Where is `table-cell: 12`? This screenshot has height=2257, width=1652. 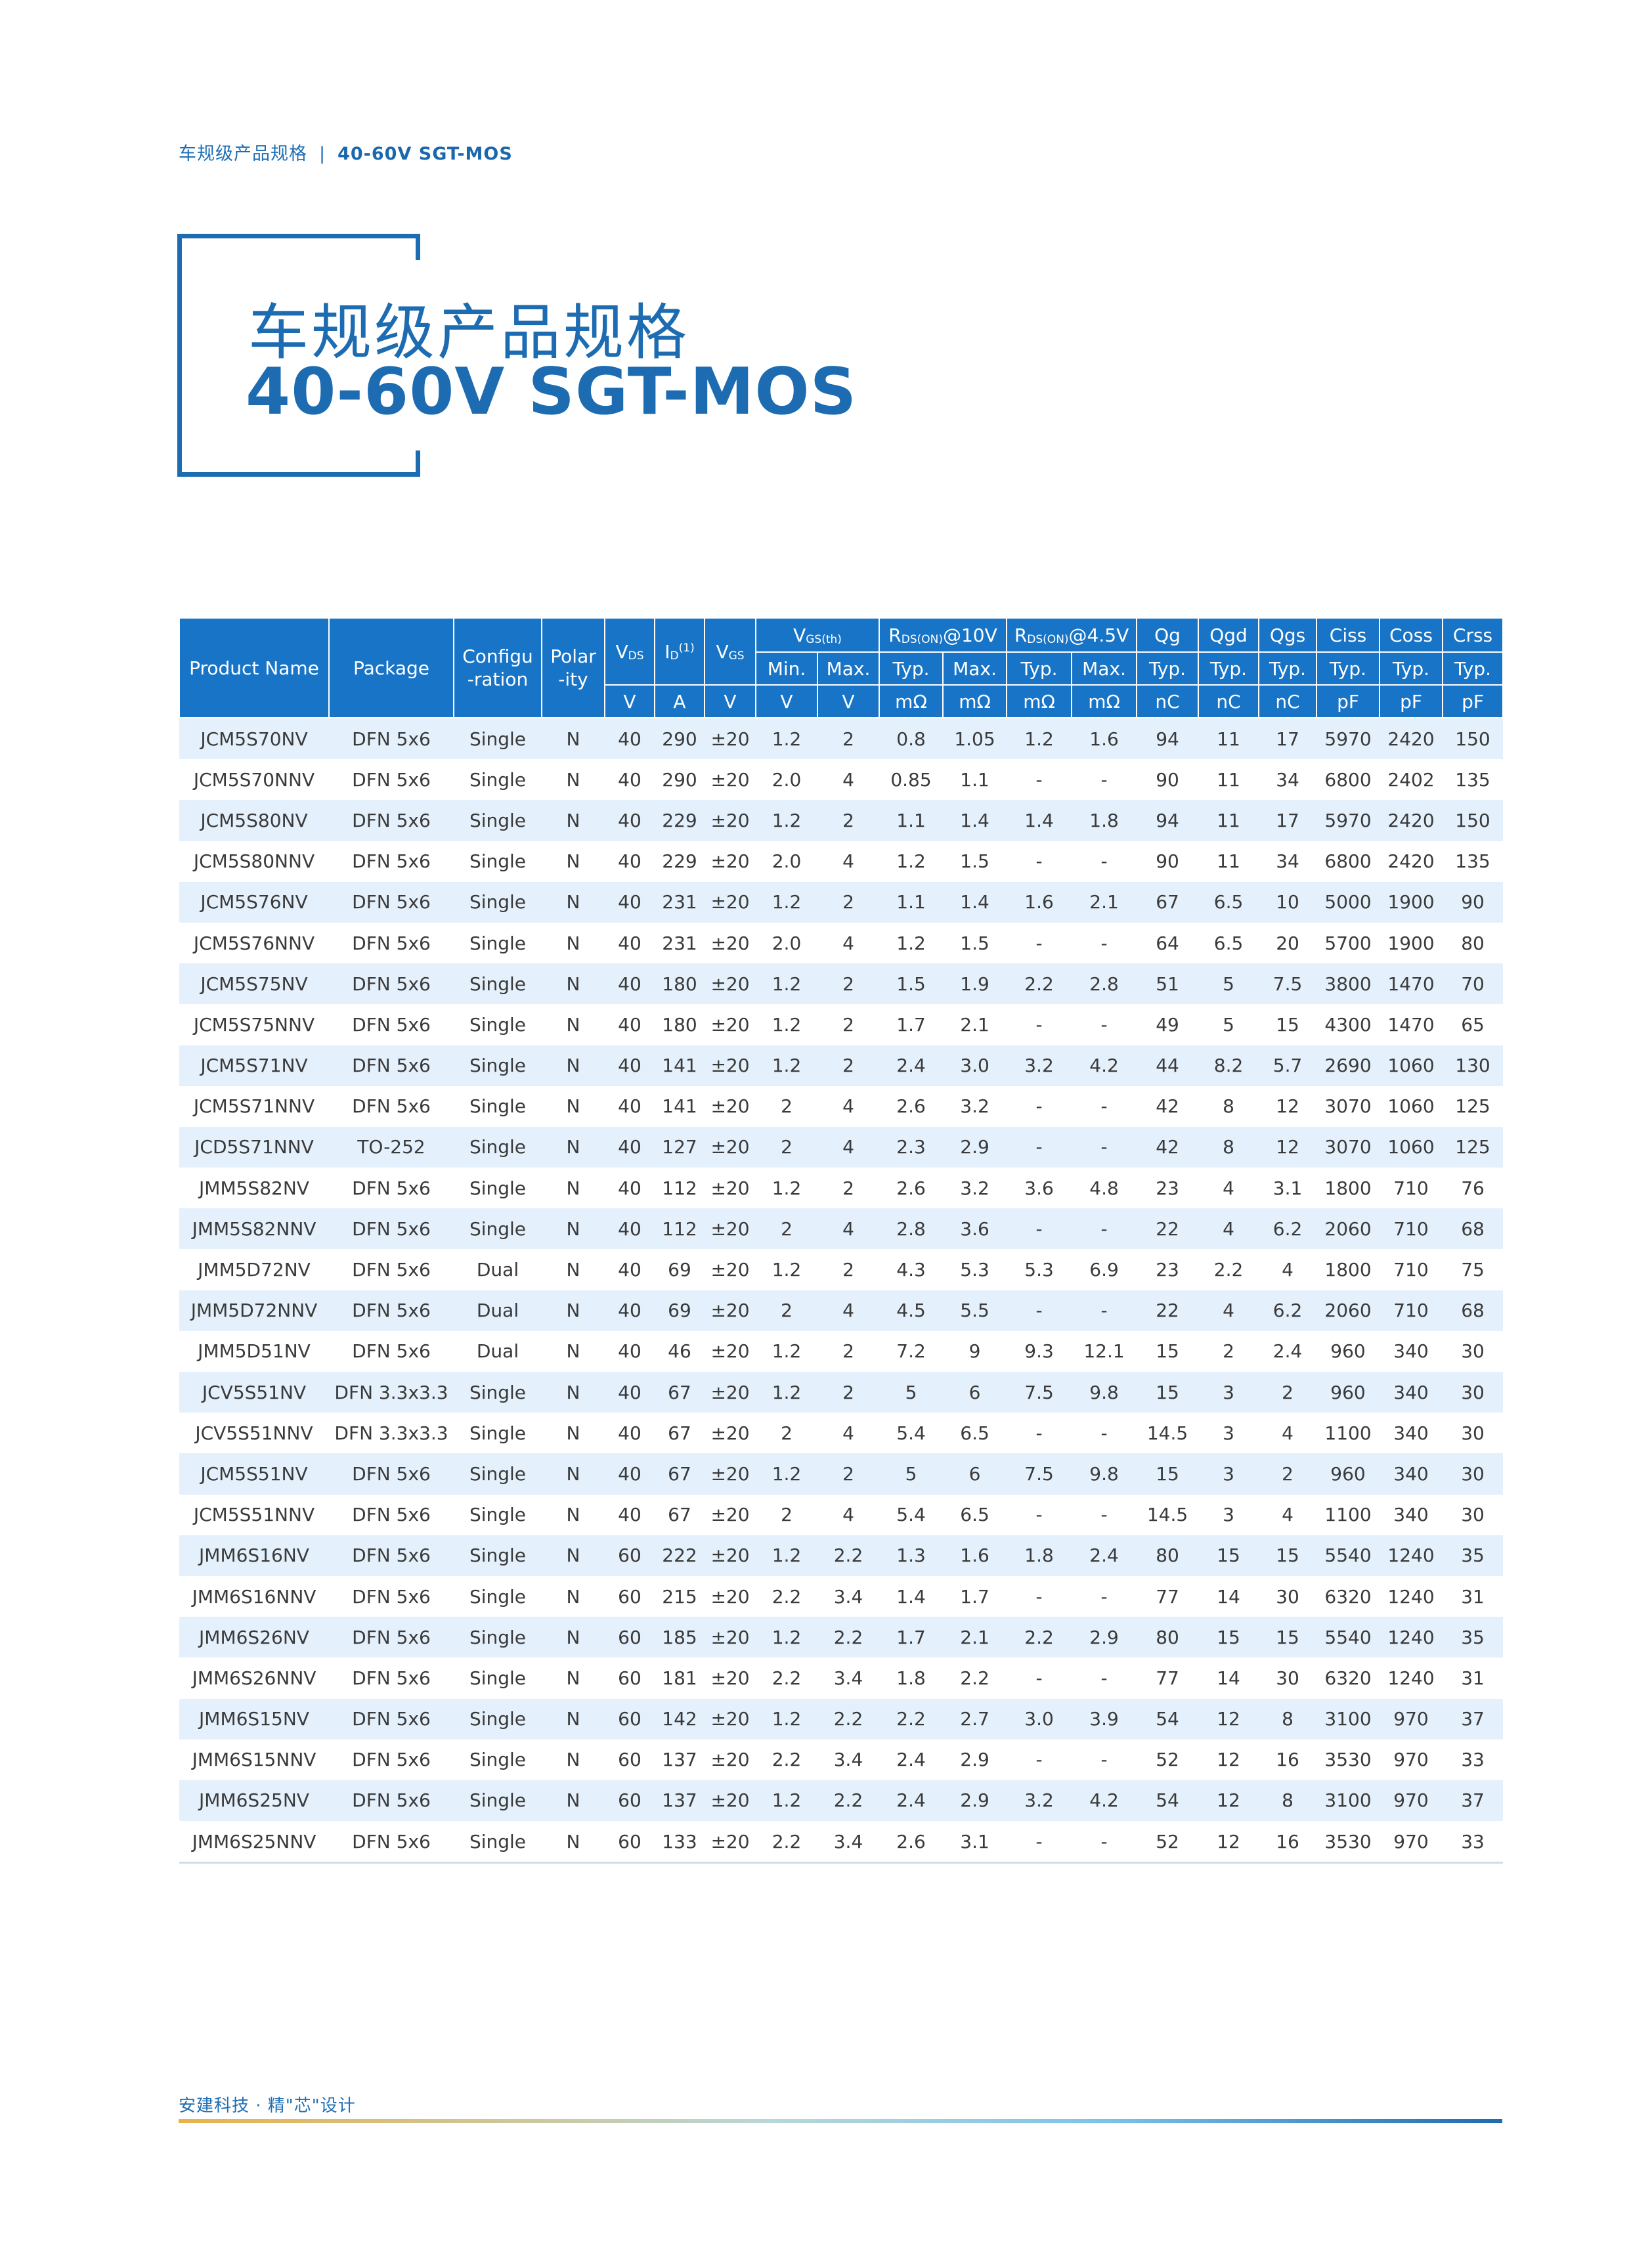 table-cell: 12 is located at coordinates (1228, 1801).